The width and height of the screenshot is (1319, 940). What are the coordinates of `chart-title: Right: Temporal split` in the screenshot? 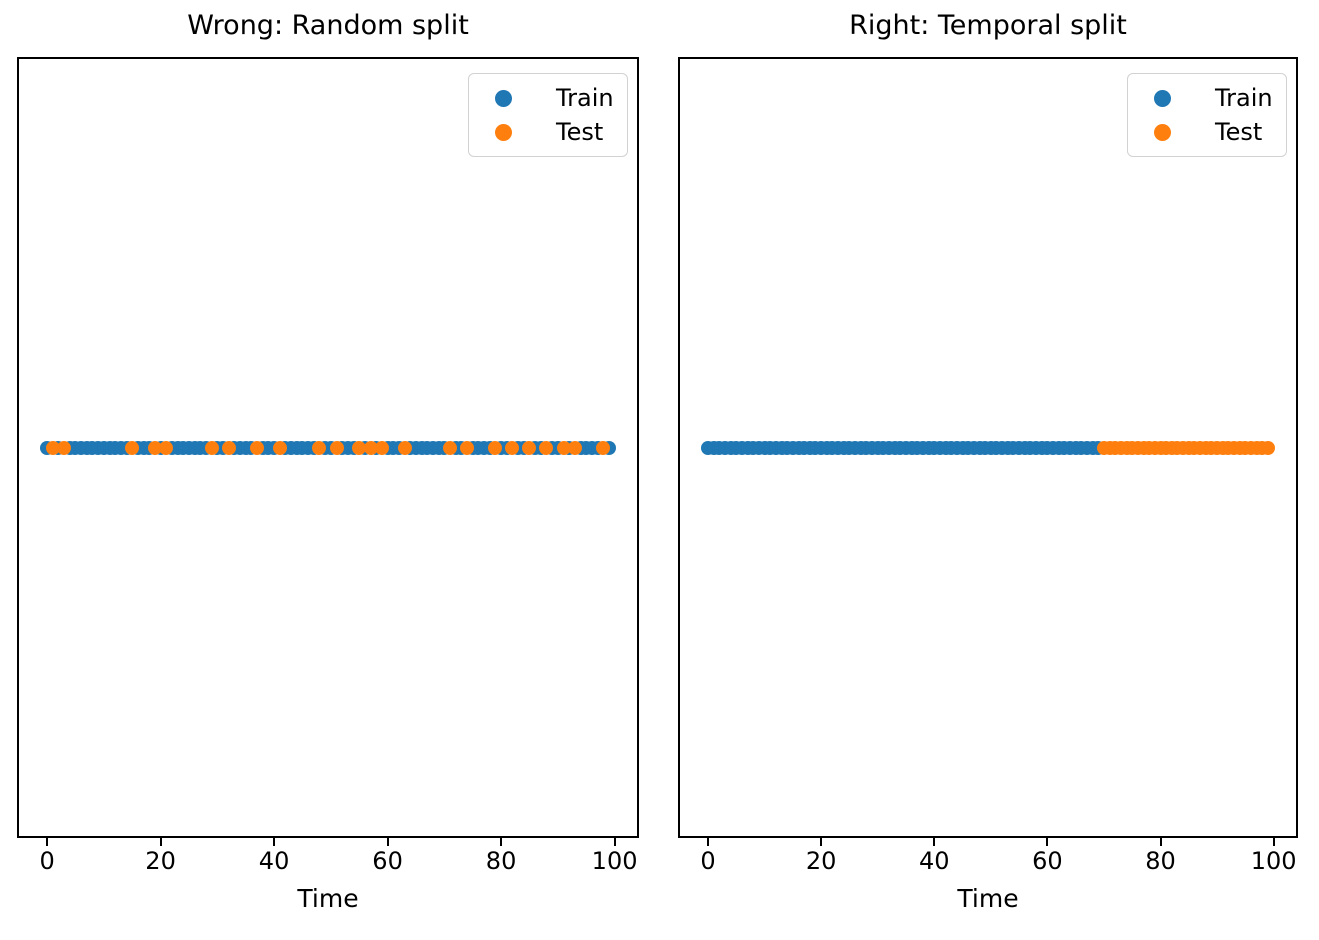 It's located at (988, 25).